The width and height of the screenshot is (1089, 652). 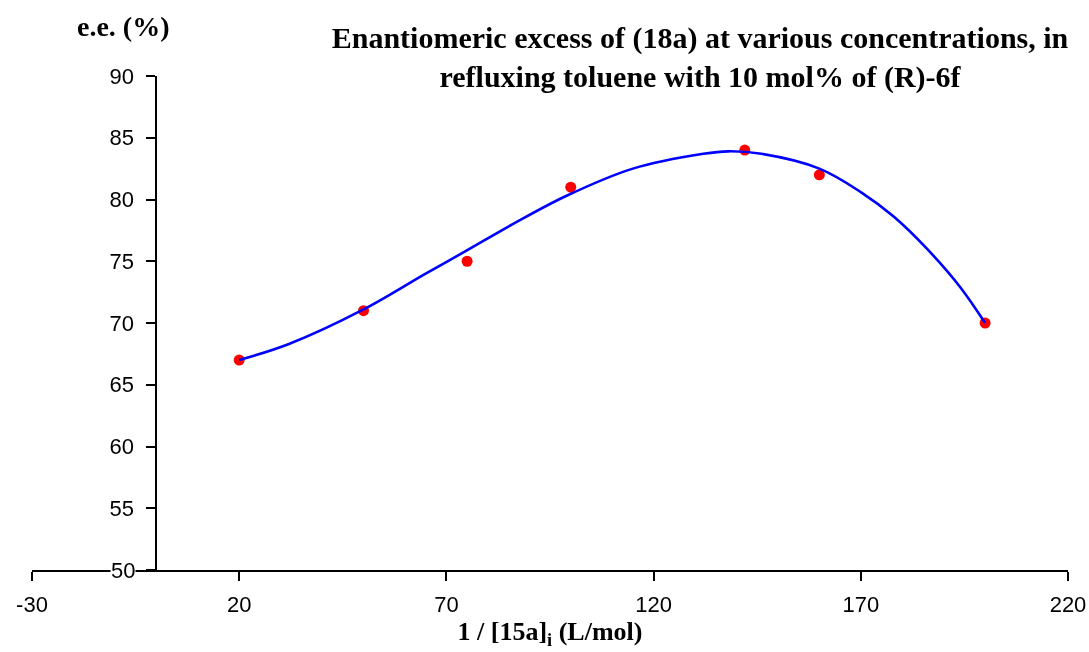 I want to click on y-tick-label: 75, so click(x=121, y=261).